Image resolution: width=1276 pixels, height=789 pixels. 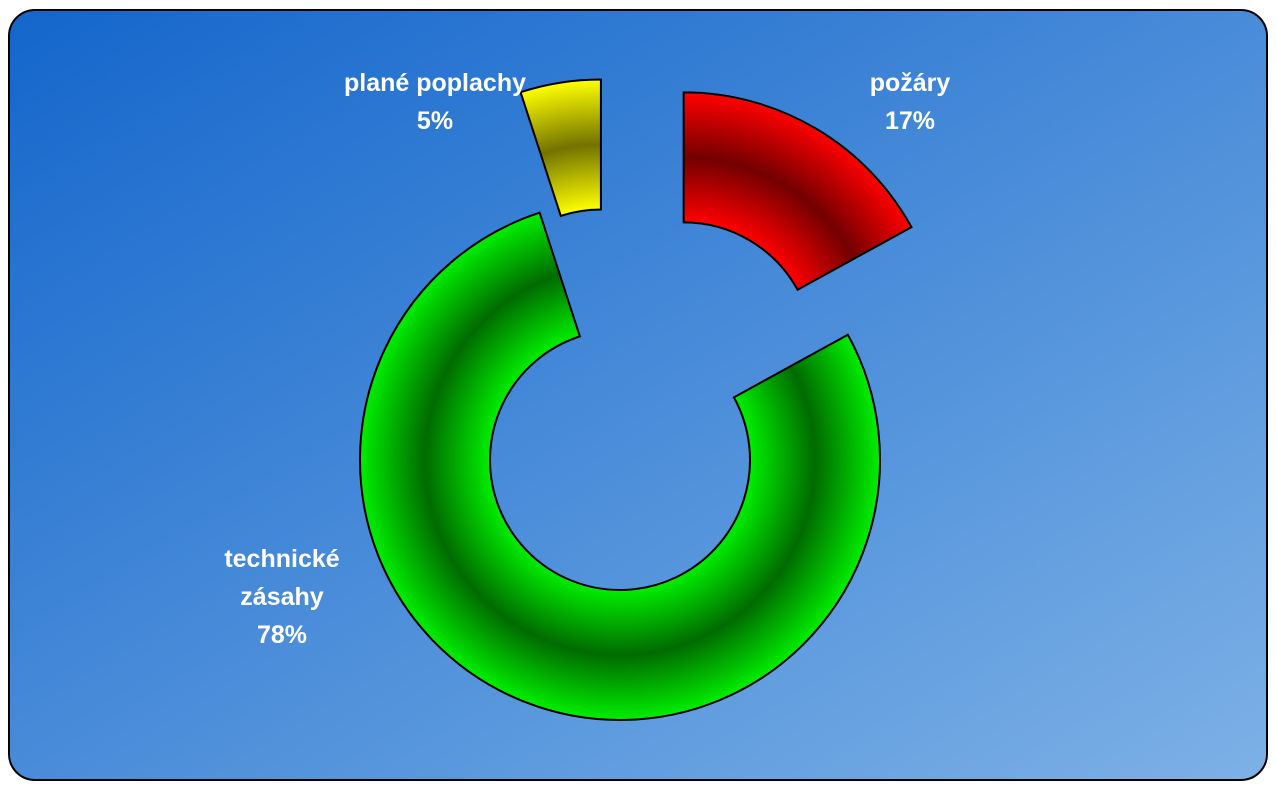 I want to click on category-label: technické zásahy, so click(x=282, y=578).